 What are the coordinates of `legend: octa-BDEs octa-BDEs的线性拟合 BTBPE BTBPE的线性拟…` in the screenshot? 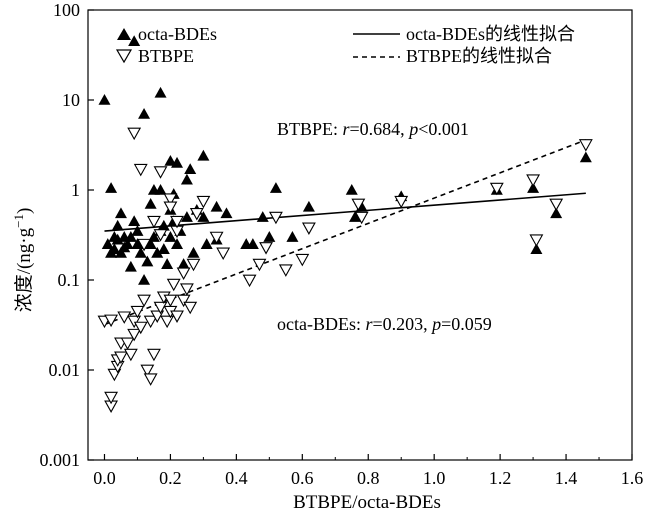 It's located at (345, 45).